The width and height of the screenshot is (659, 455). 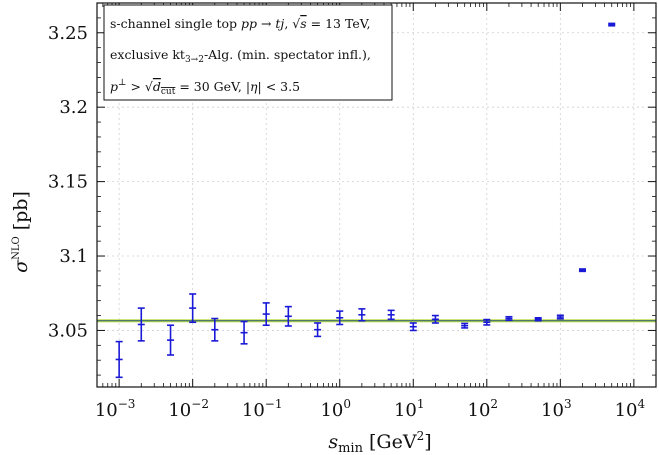 What do you see at coordinates (379, 442) in the screenshot?
I see `x-axis-title: smin [GeV2]` at bounding box center [379, 442].